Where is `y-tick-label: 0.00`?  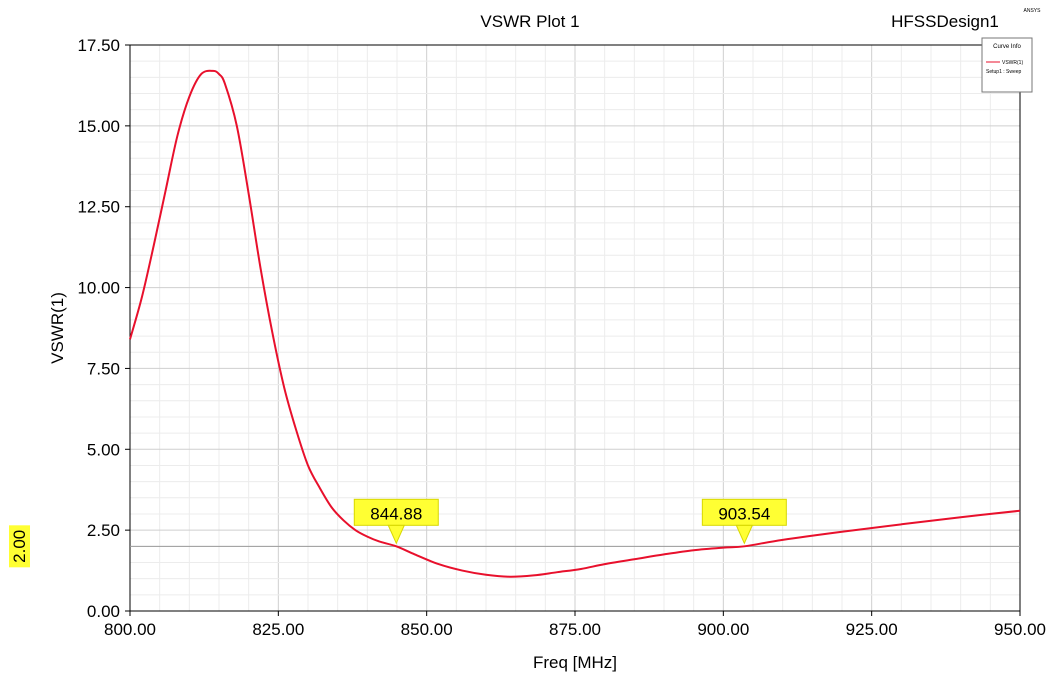
y-tick-label: 0.00 is located at coordinates (103, 611).